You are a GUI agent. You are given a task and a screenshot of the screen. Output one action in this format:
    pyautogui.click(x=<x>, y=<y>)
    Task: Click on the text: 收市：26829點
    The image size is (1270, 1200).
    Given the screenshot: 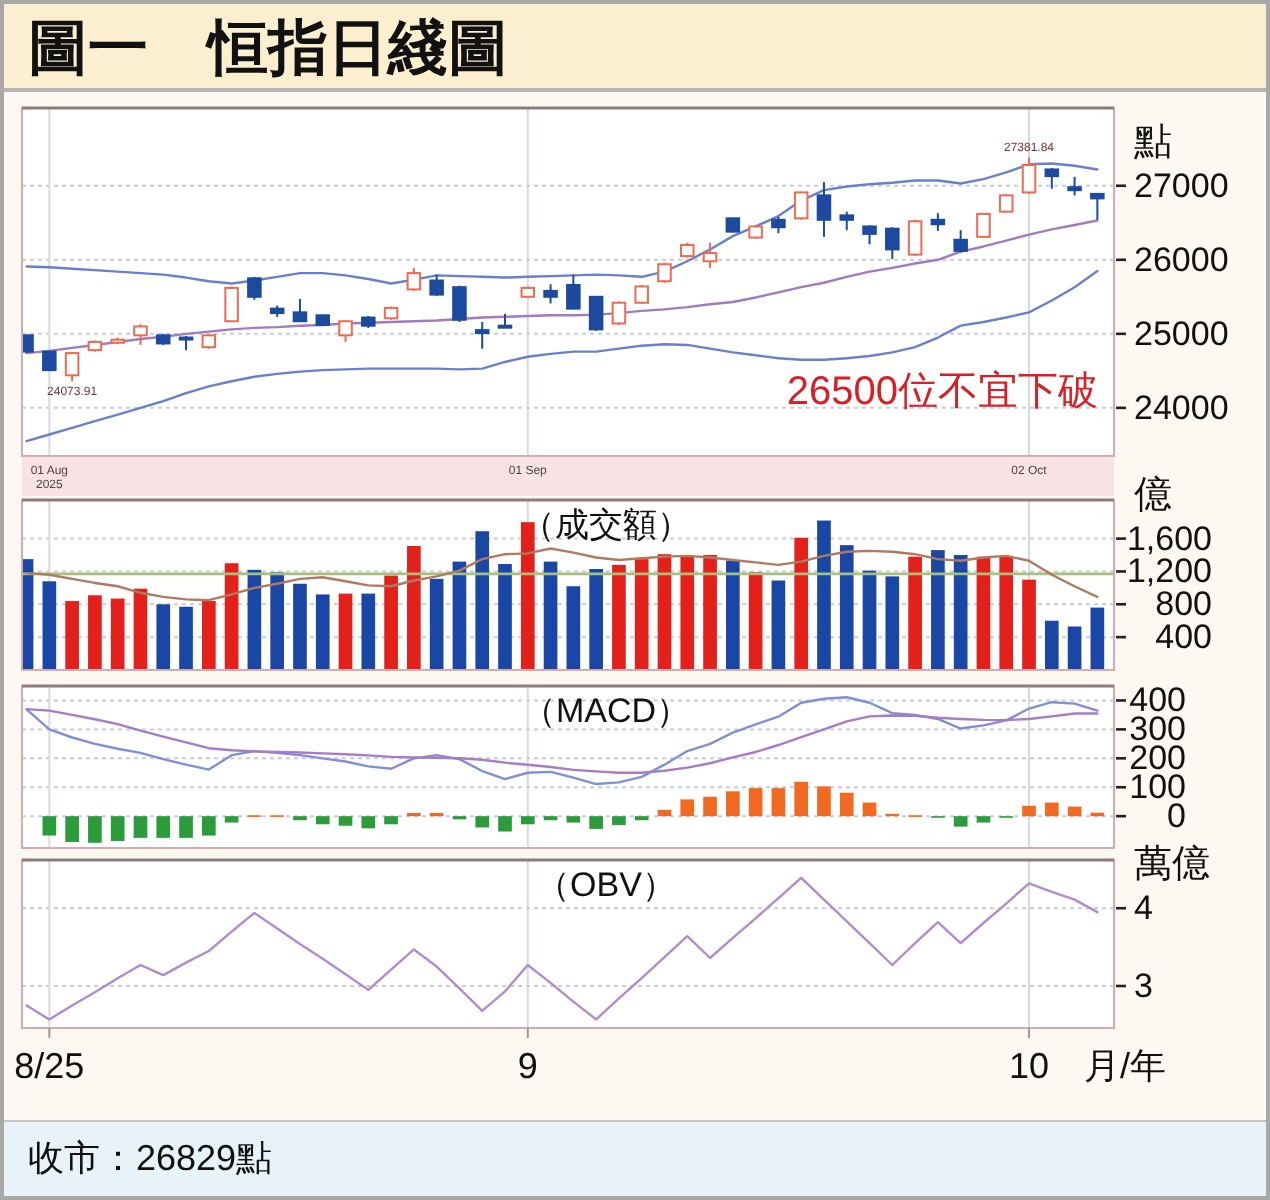 What is the action you would take?
    pyautogui.click(x=150, y=1158)
    